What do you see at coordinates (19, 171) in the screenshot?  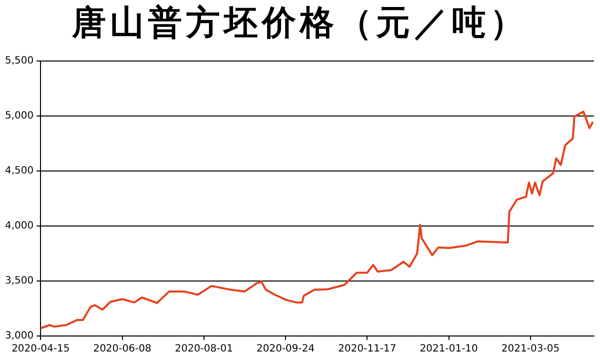 I see `y-tick-label: 4,500` at bounding box center [19, 171].